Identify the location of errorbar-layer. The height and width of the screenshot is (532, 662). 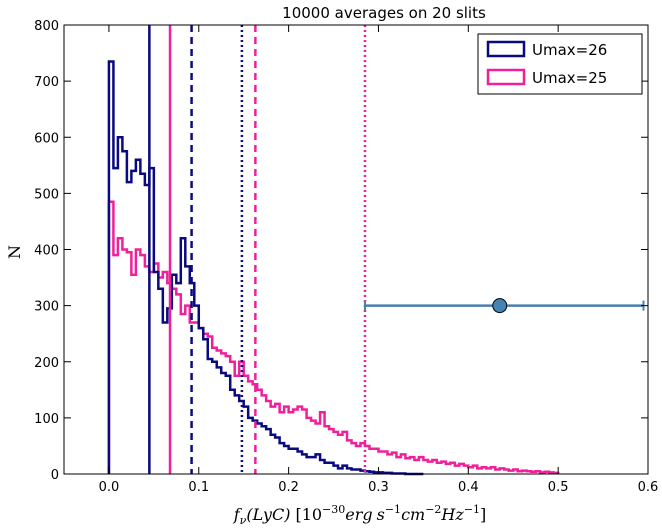
(504, 306).